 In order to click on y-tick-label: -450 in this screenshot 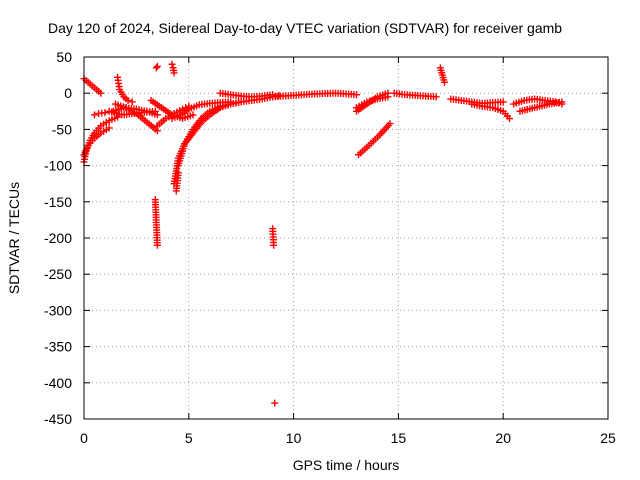, I will do `click(58, 419)`.